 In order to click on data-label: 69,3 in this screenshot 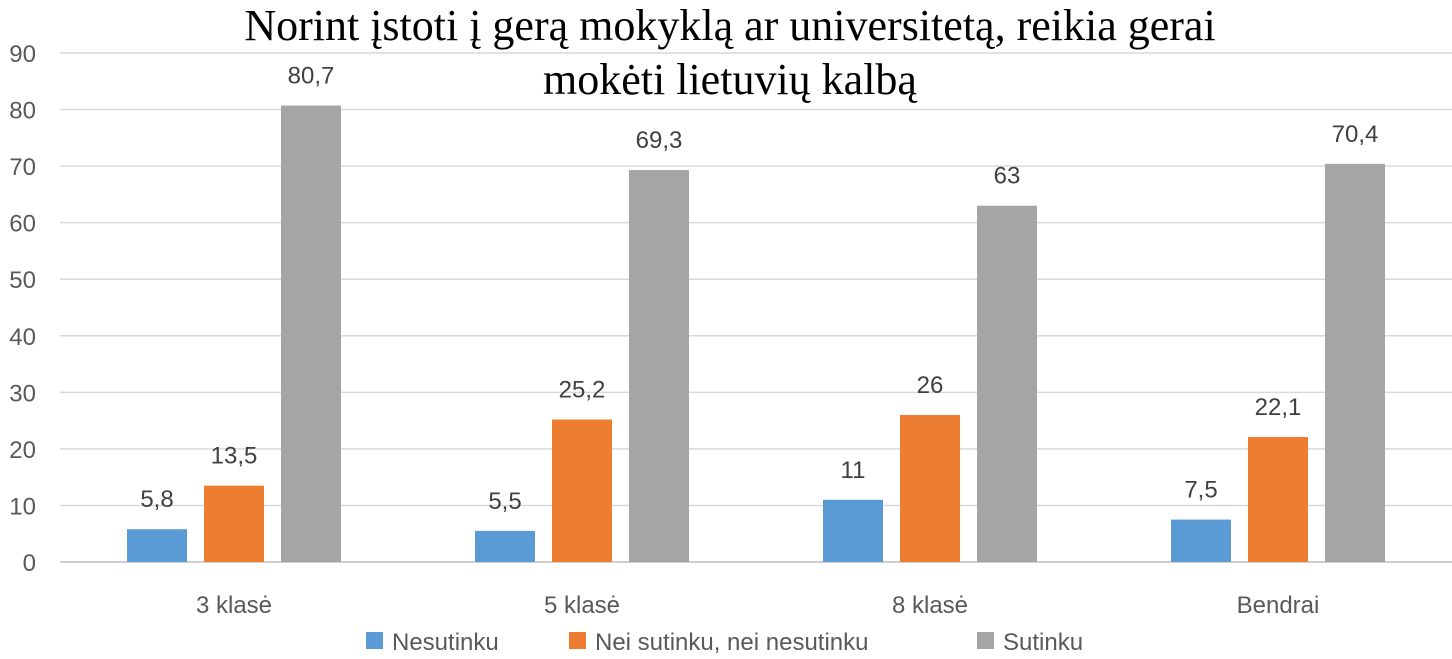, I will do `click(659, 140)`.